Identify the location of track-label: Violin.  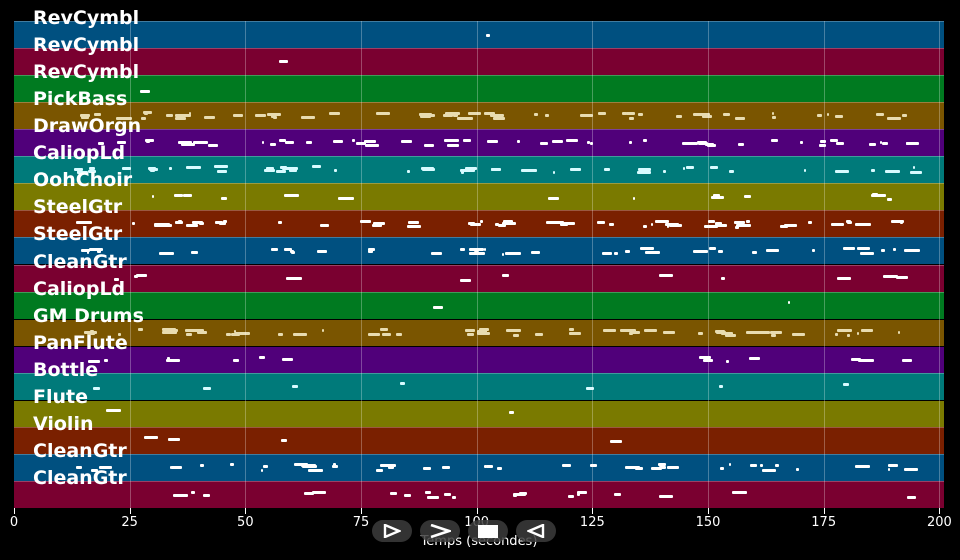
(63, 423).